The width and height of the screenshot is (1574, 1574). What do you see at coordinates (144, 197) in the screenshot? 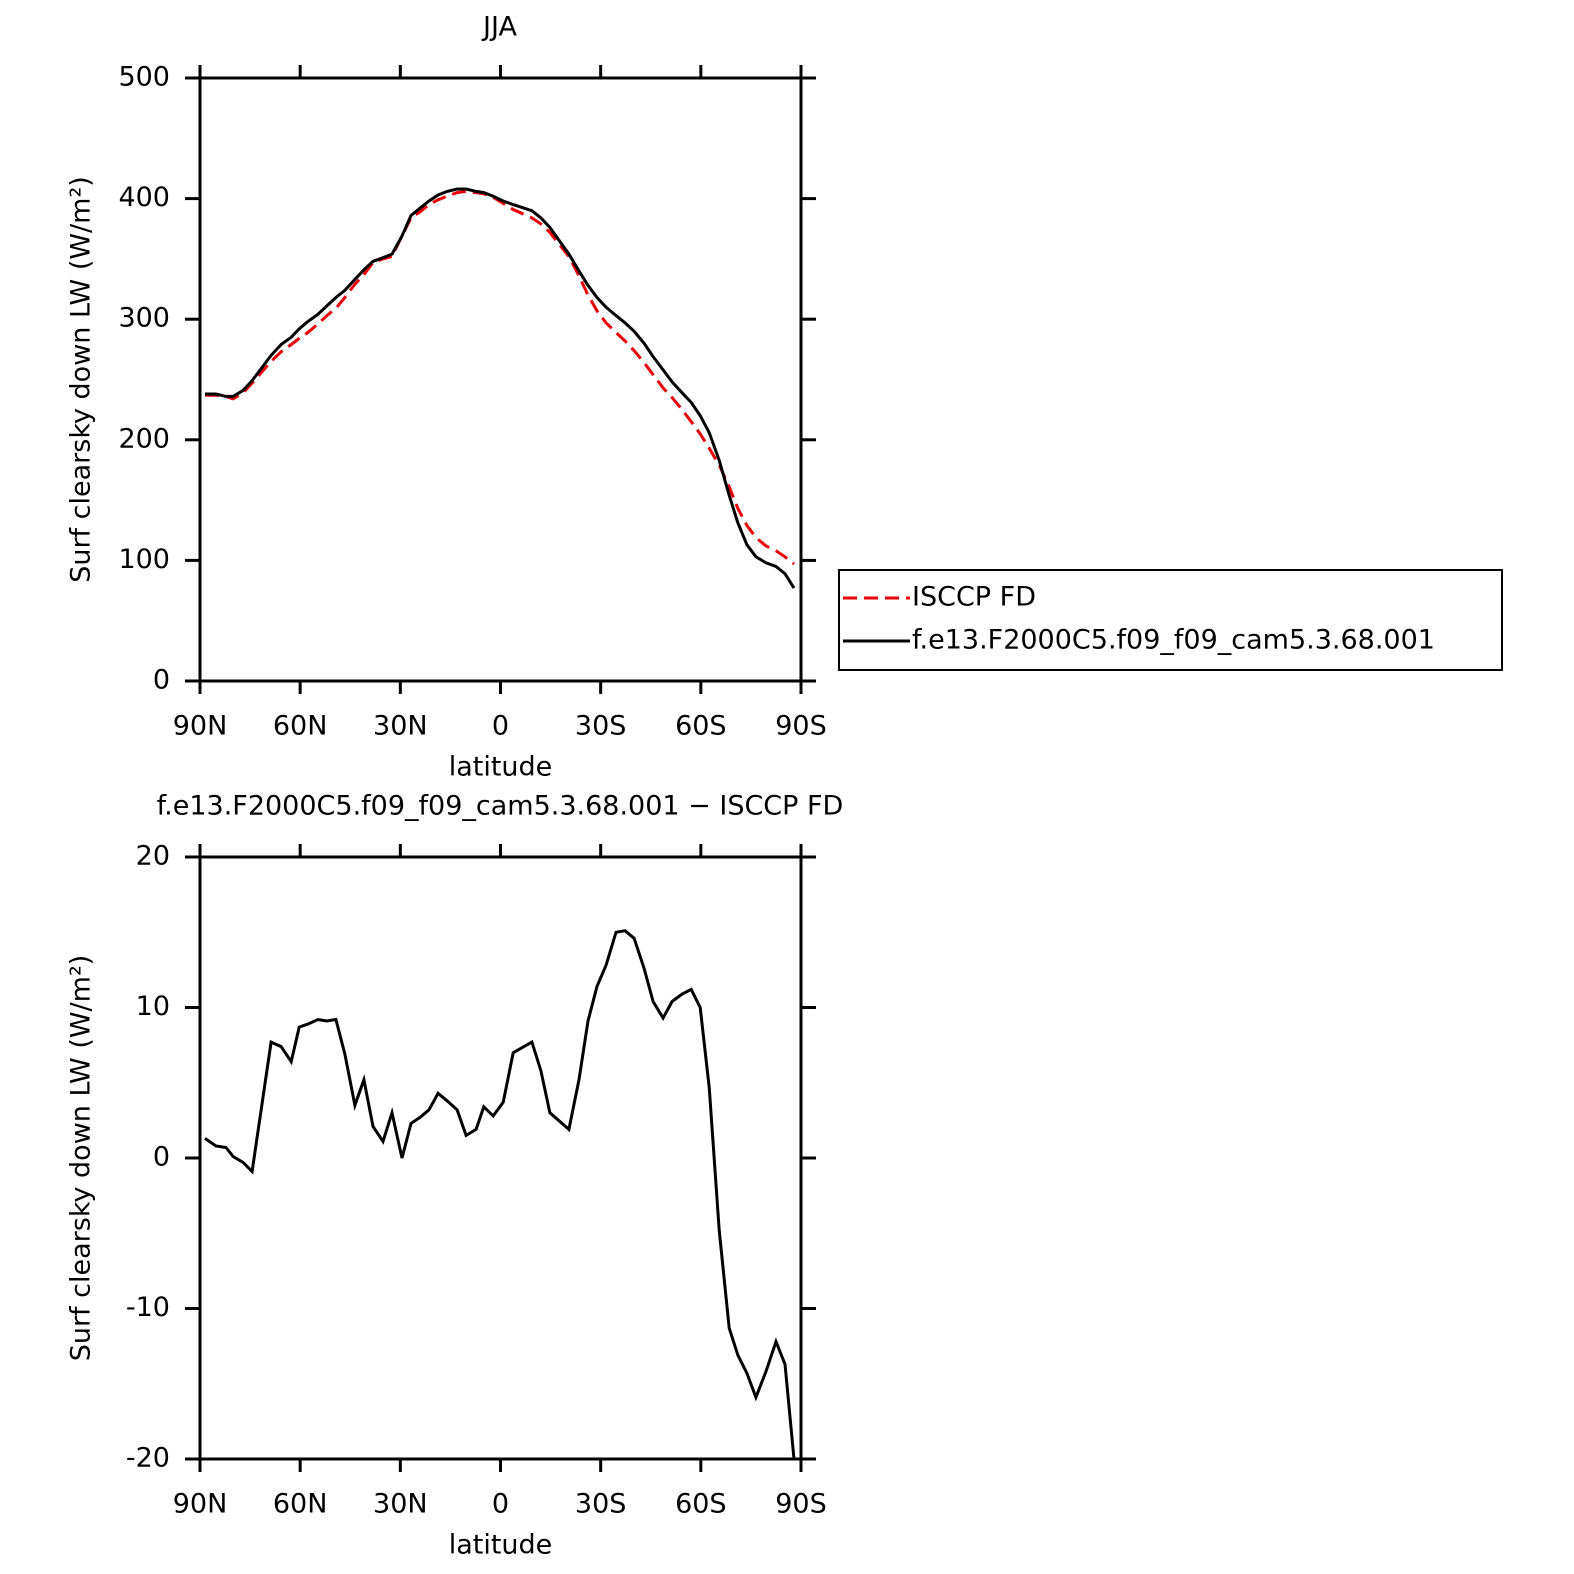
I see `y-tick-label: 400` at bounding box center [144, 197].